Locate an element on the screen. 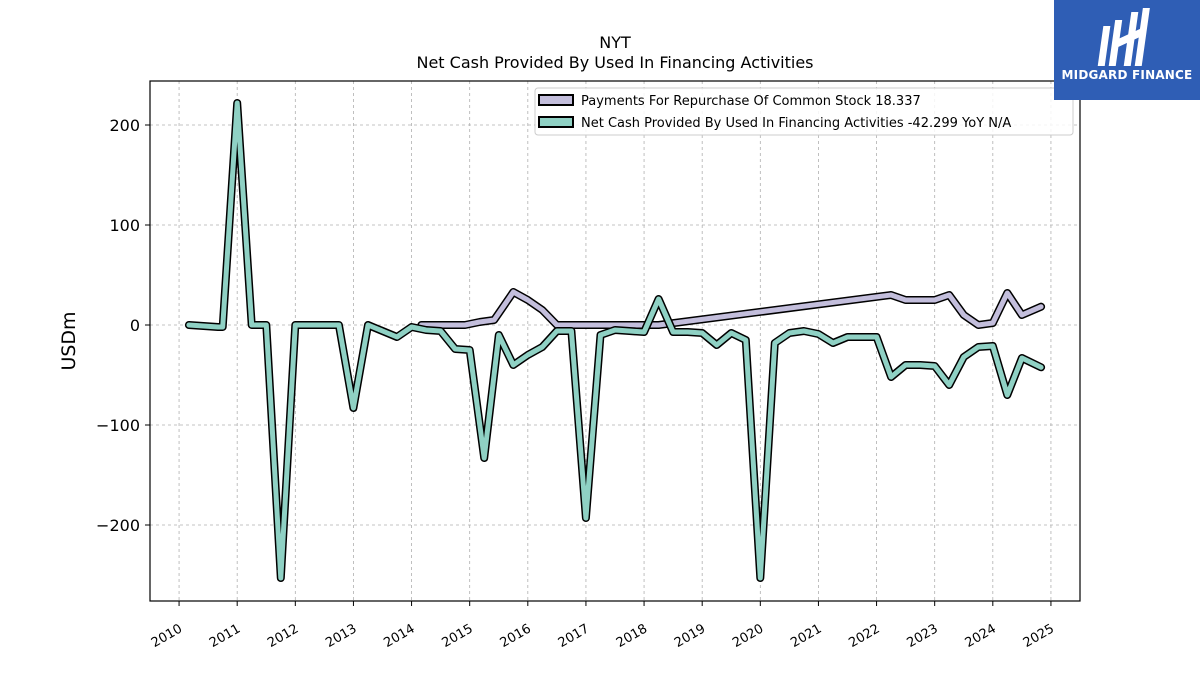 This screenshot has height=675, width=1200. x-tick-label: 2019 is located at coordinates (690, 636).